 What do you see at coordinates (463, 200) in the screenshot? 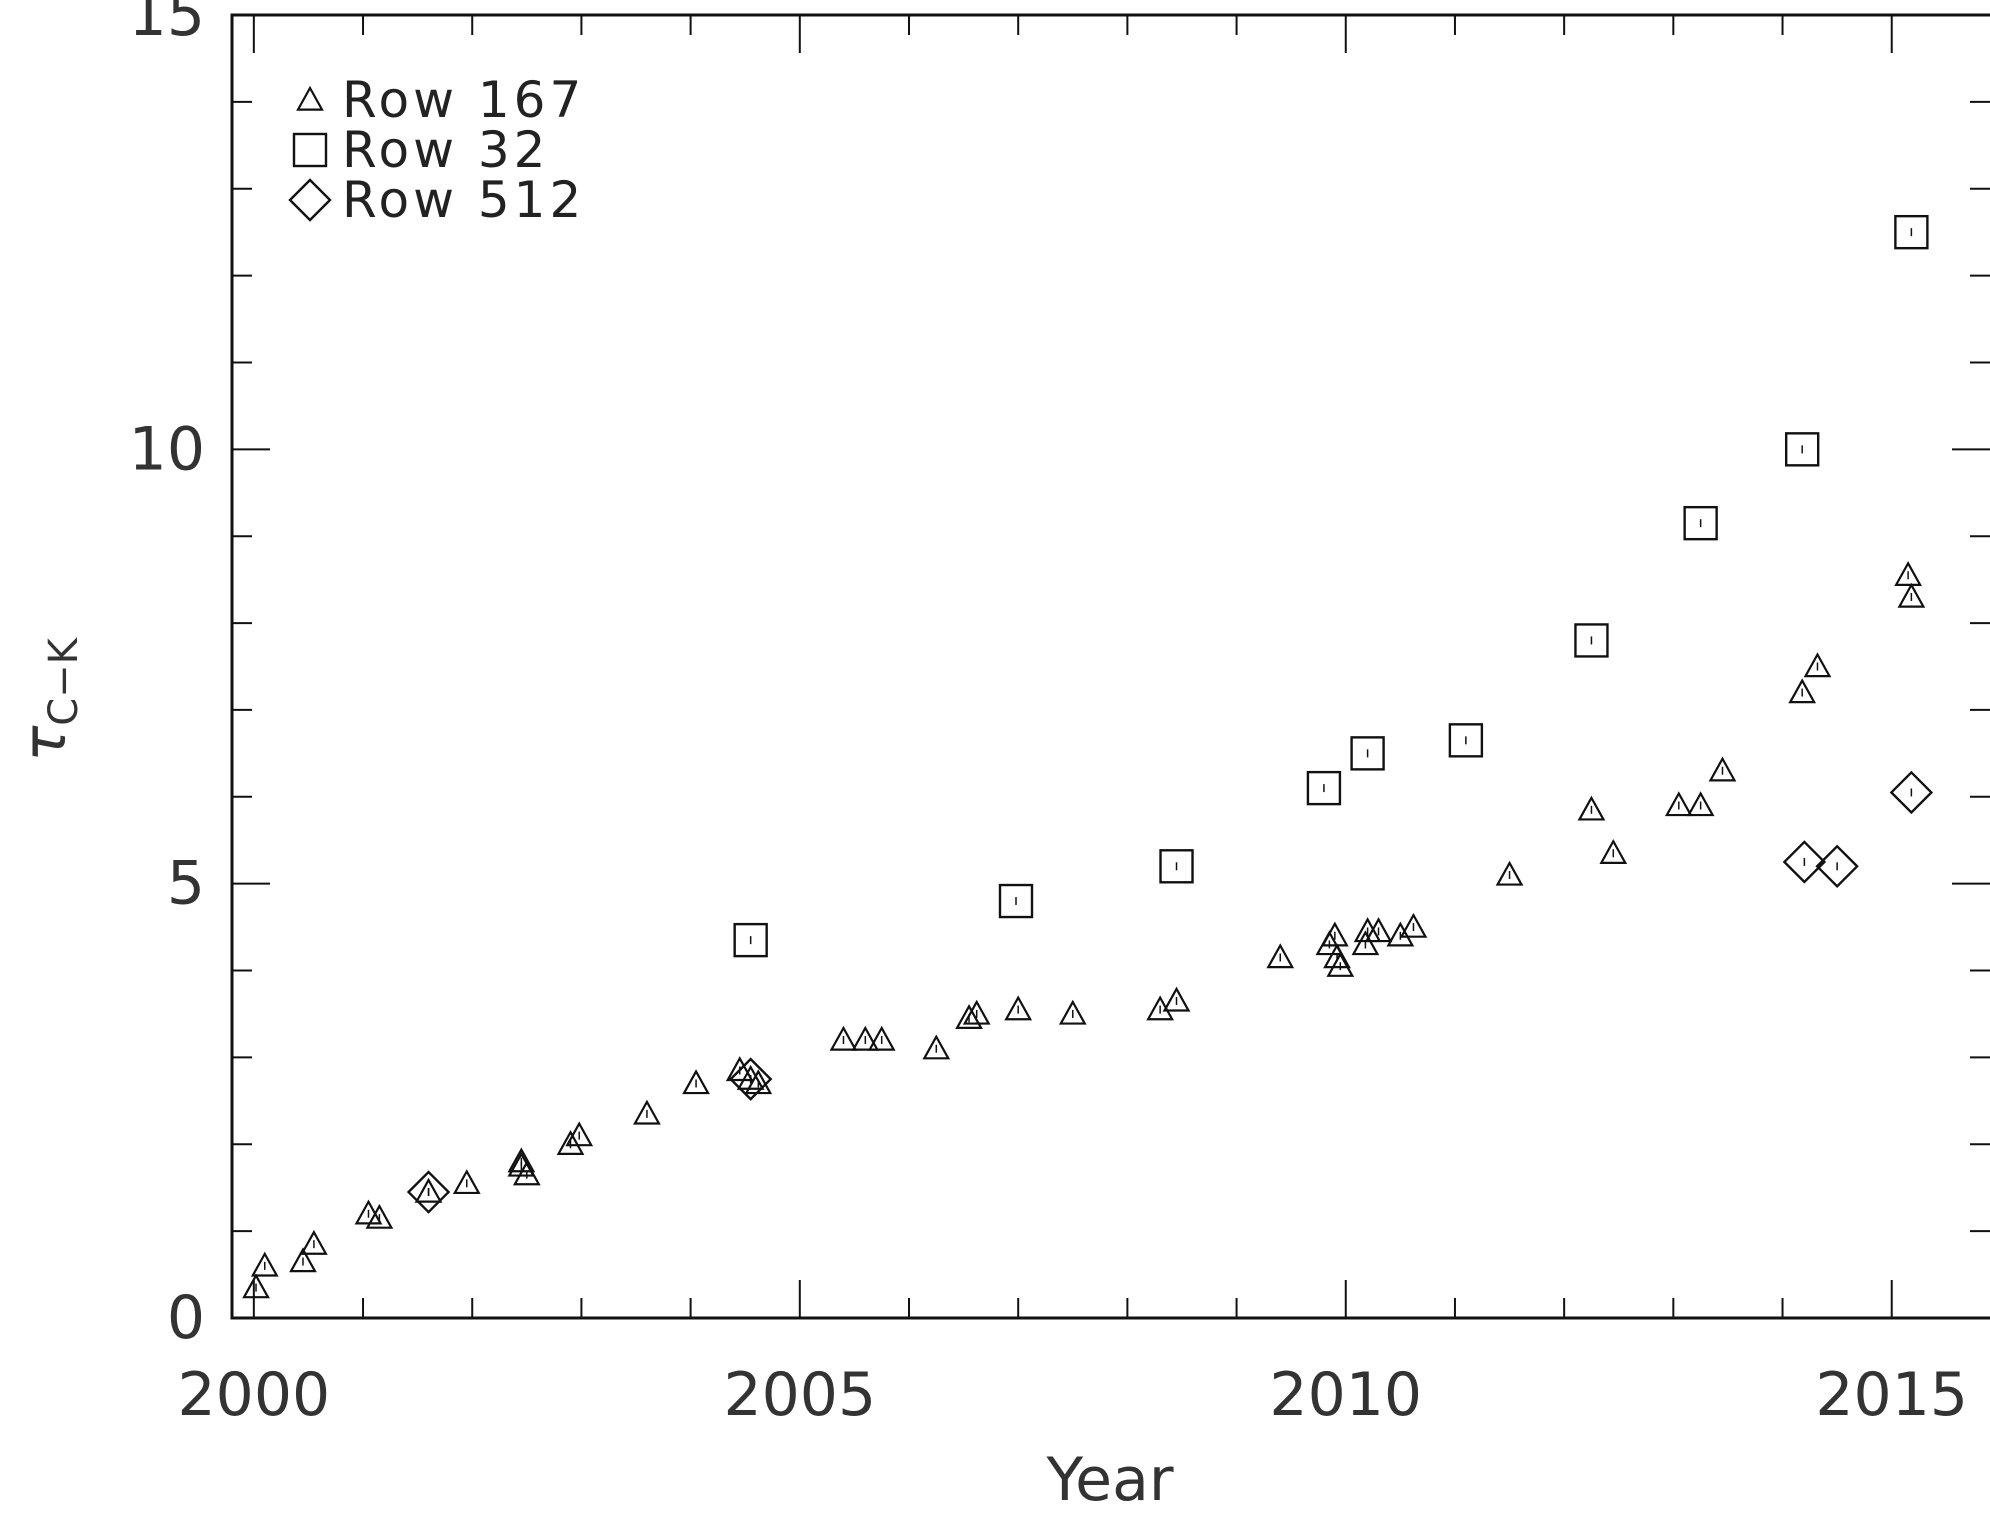
I see `legend-label-row-512: Row 512` at bounding box center [463, 200].